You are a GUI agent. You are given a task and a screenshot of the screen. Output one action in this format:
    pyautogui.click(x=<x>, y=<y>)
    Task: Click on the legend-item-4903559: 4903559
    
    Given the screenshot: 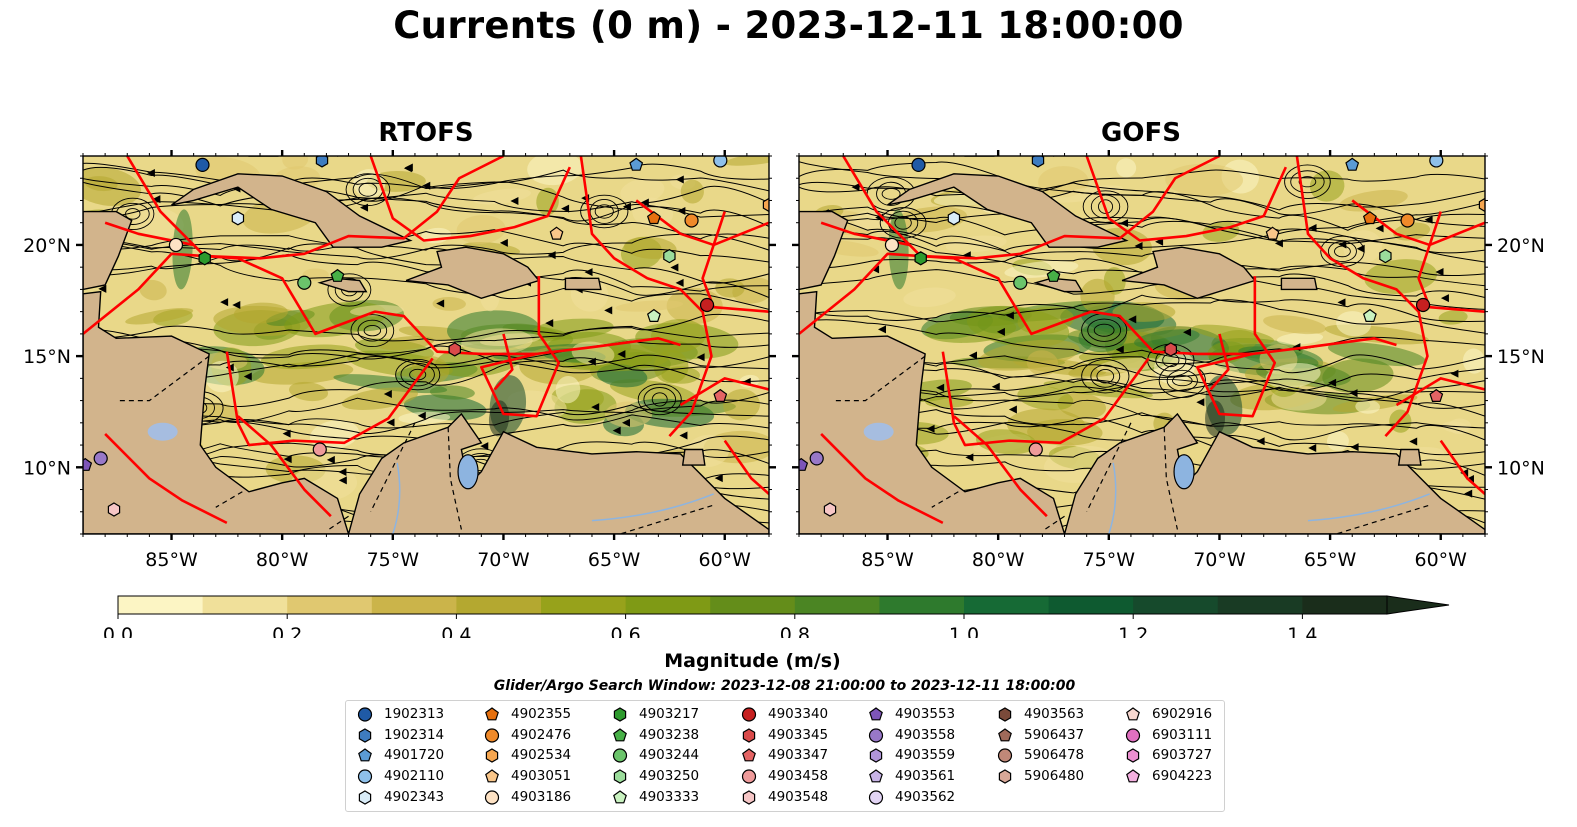 What is the action you would take?
    pyautogui.click(x=911, y=755)
    